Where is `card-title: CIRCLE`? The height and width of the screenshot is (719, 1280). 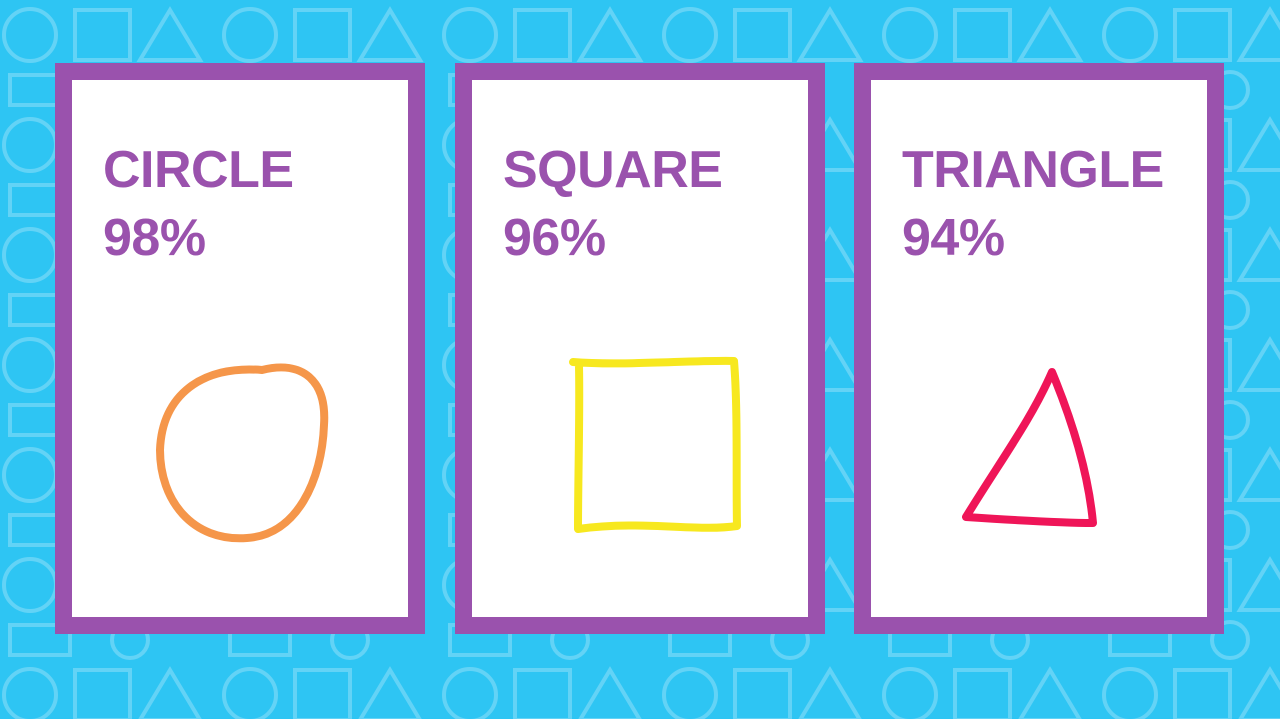
card-title: CIRCLE is located at coordinates (198, 170).